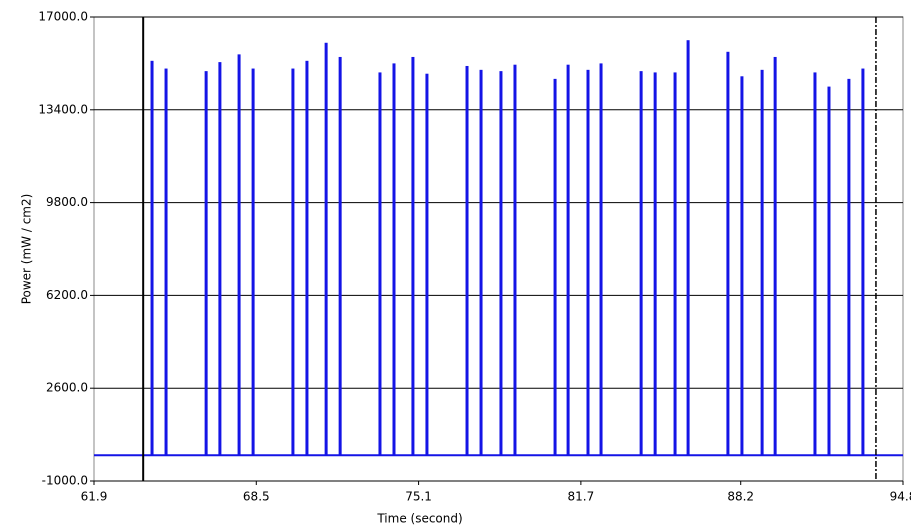 Image resolution: width=911 pixels, height=531 pixels. I want to click on x-tick-label: 68.5, so click(256, 497).